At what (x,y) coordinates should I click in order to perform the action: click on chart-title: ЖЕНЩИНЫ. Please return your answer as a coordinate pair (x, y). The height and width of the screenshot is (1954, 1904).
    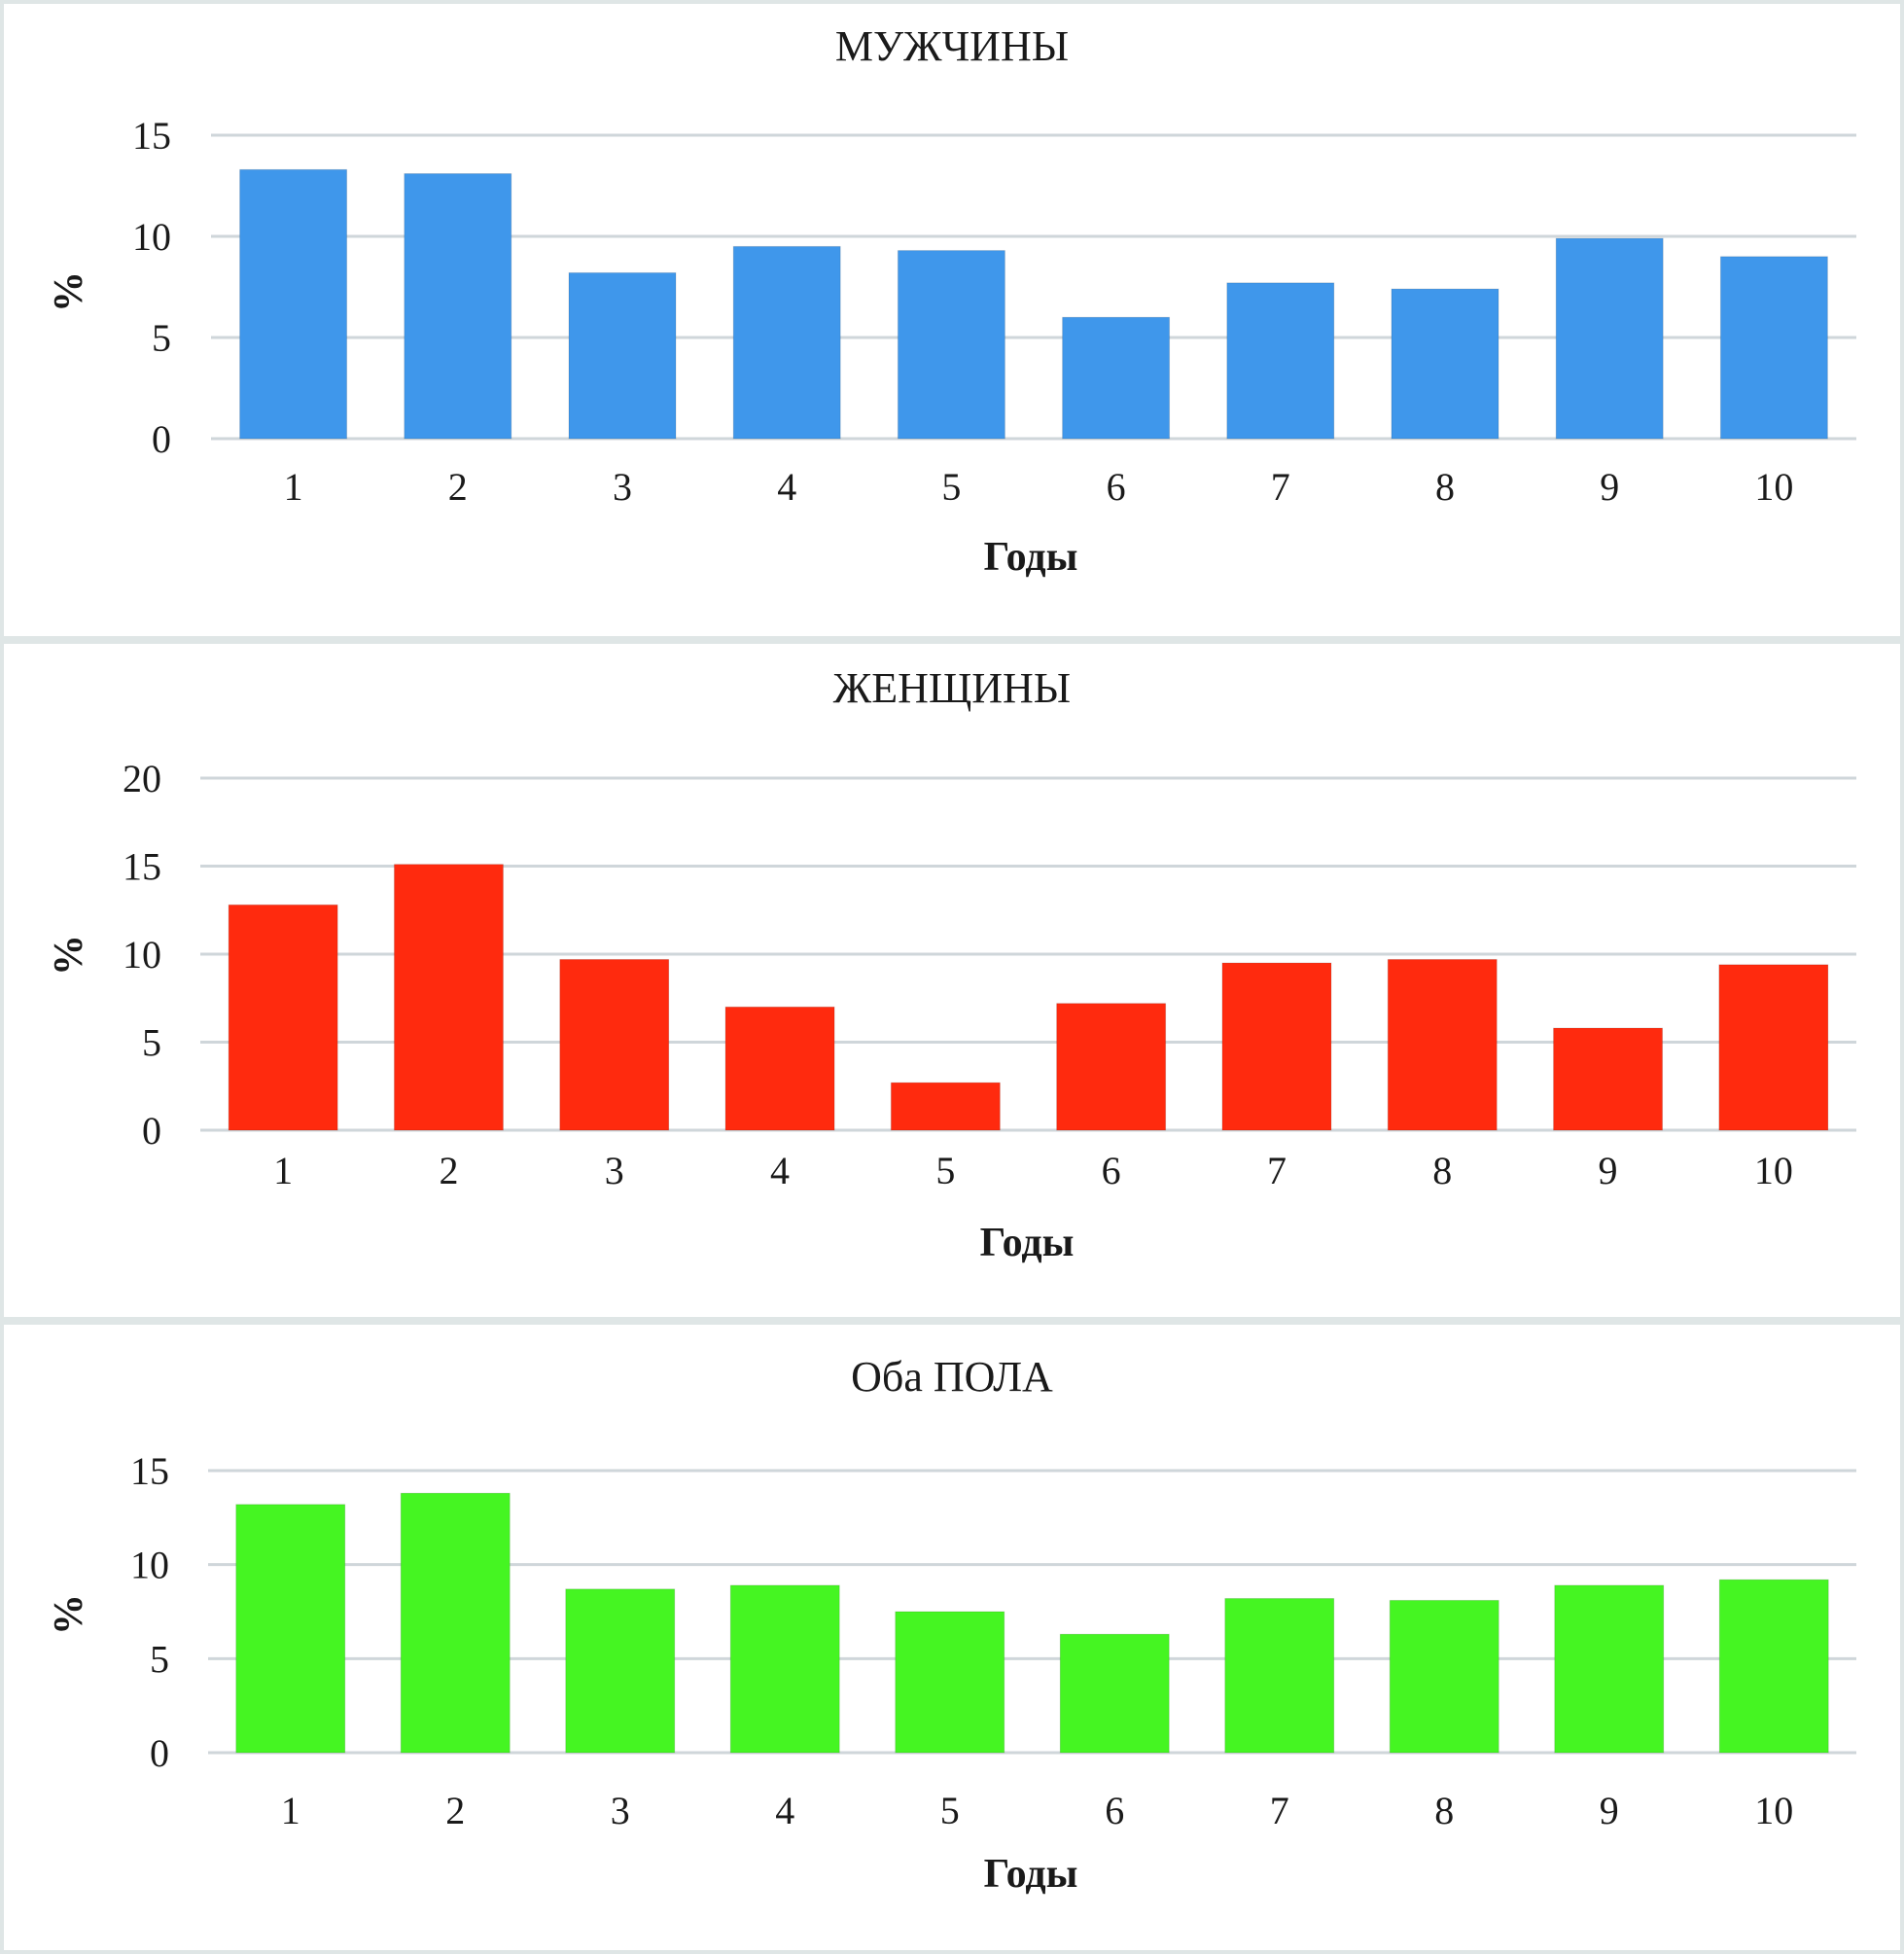
    Looking at the image, I should click on (952, 688).